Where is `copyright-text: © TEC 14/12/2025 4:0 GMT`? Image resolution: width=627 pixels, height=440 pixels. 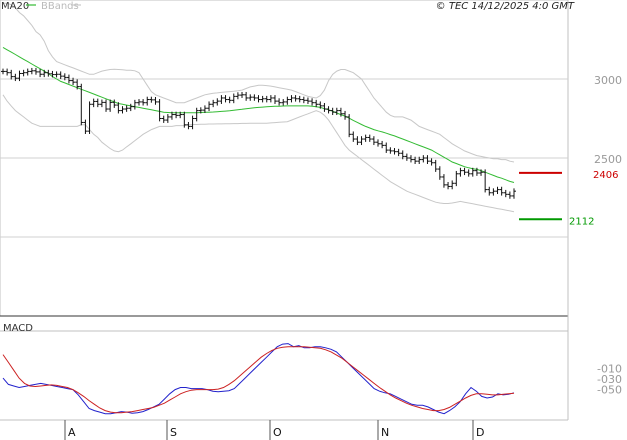 copyright-text: © TEC 14/12/2025 4:0 GMT is located at coordinates (505, 6).